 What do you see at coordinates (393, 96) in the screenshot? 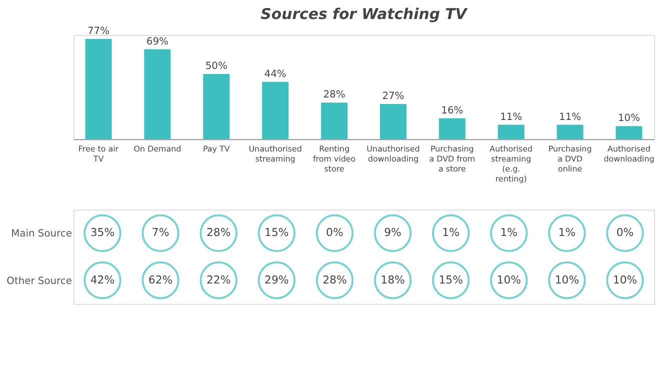
I see `data-label: 27%` at bounding box center [393, 96].